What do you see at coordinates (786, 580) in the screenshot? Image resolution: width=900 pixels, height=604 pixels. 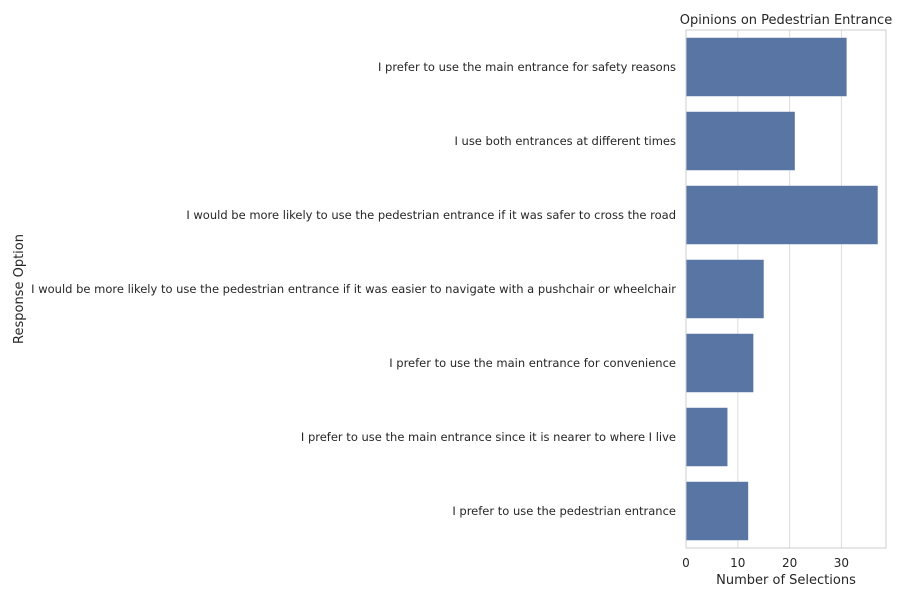 I see `x-axis-title: Number of Selections` at bounding box center [786, 580].